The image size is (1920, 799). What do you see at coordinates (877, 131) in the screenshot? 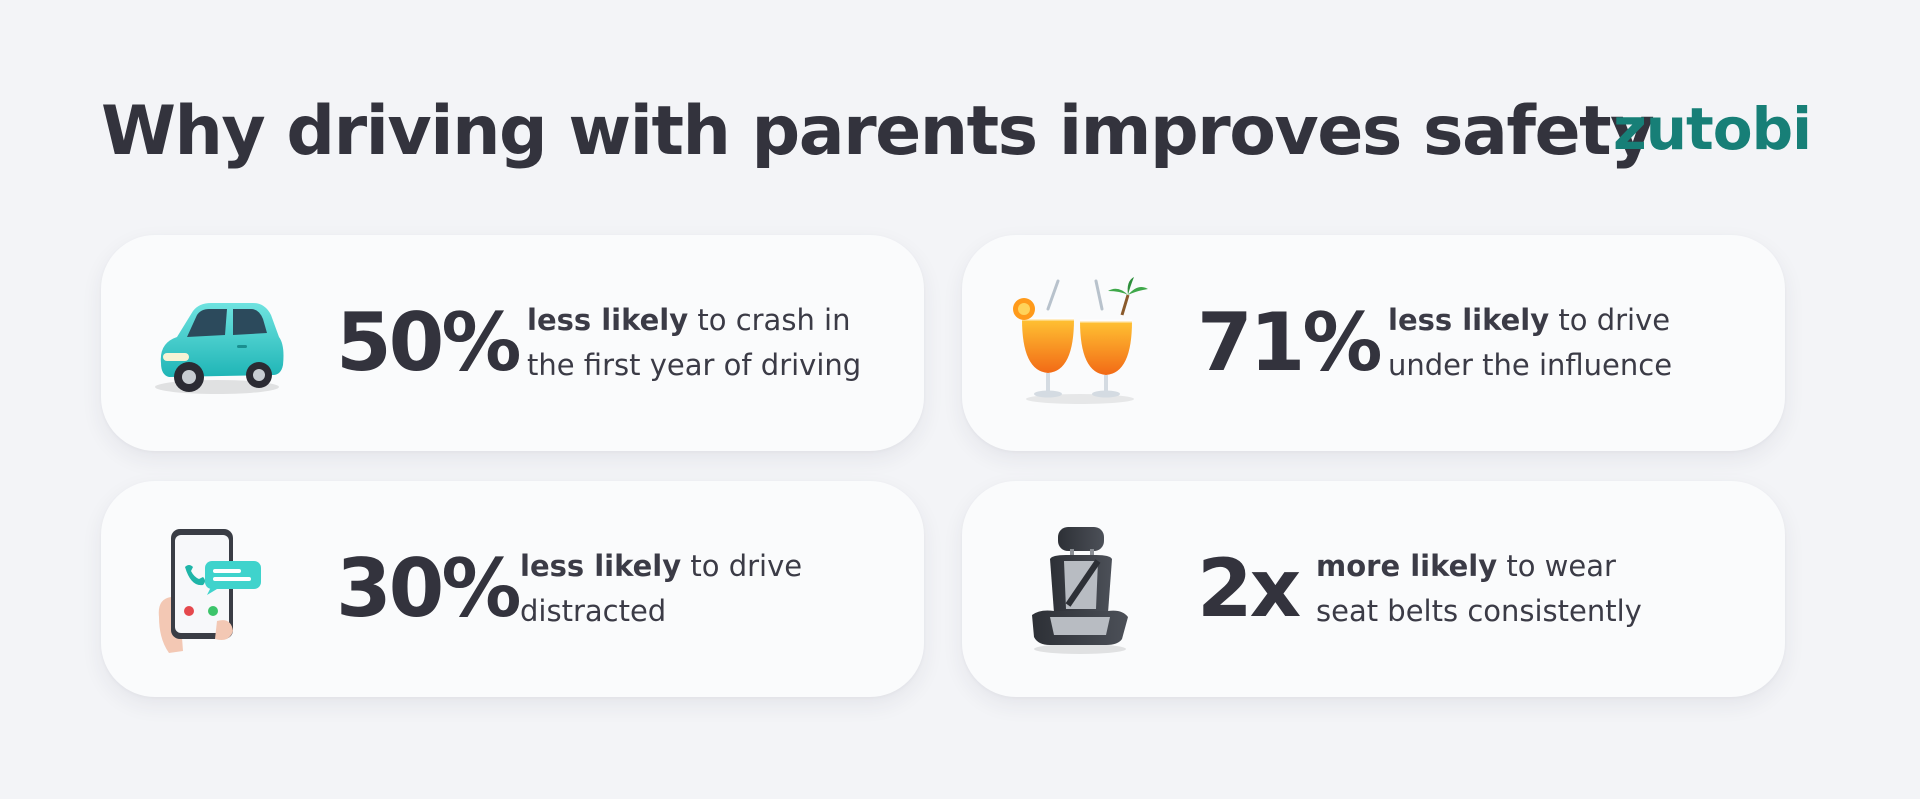
I see `page-title: Why driving with parents improves safety` at bounding box center [877, 131].